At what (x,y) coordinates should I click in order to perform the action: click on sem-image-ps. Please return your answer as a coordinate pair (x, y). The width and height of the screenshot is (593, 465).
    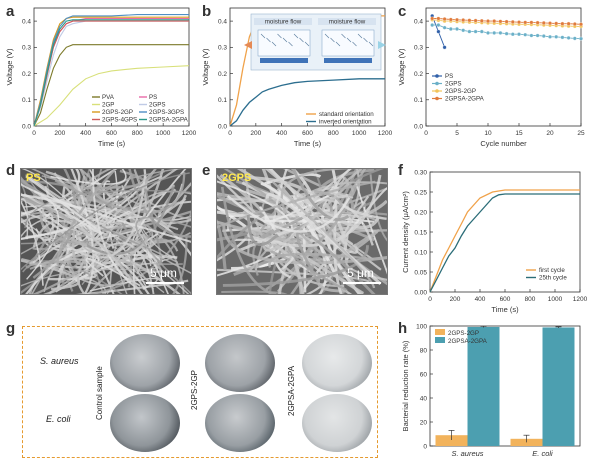
    Looking at the image, I should click on (106, 231).